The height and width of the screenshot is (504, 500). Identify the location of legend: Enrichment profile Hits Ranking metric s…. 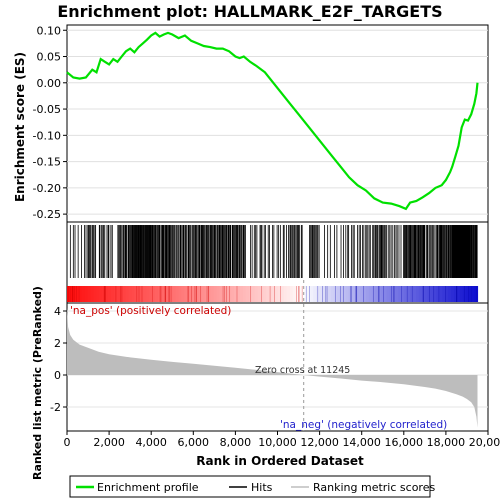
(252, 486).